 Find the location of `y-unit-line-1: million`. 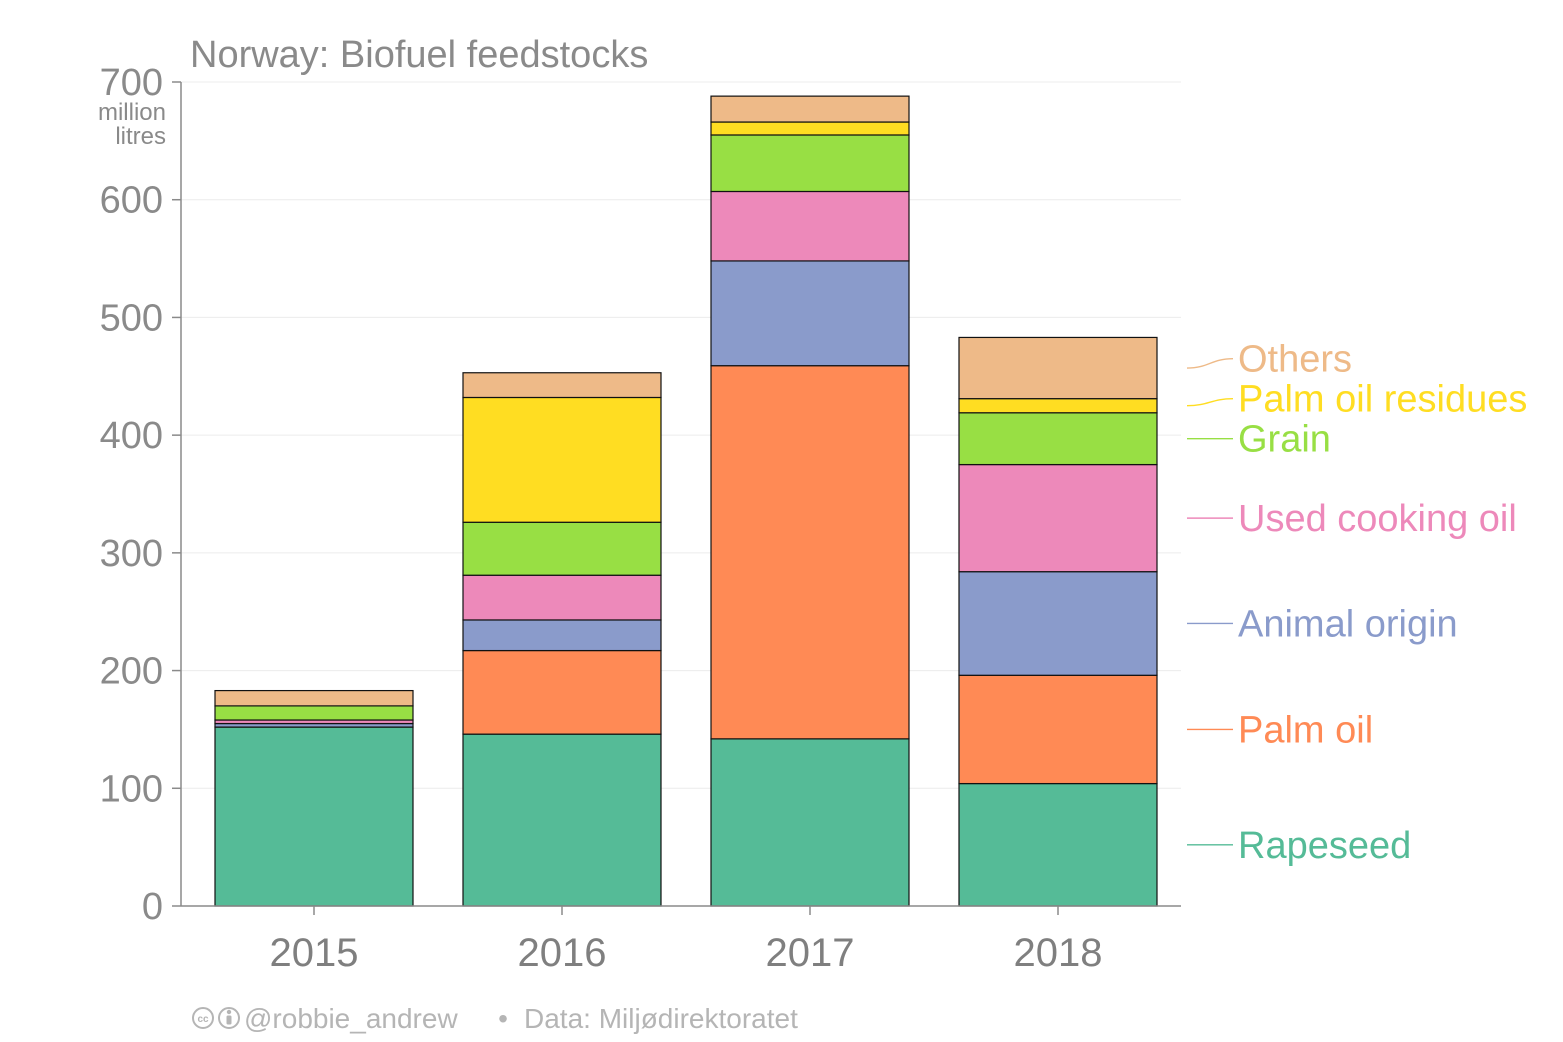

y-unit-line-1: million is located at coordinates (132, 112).